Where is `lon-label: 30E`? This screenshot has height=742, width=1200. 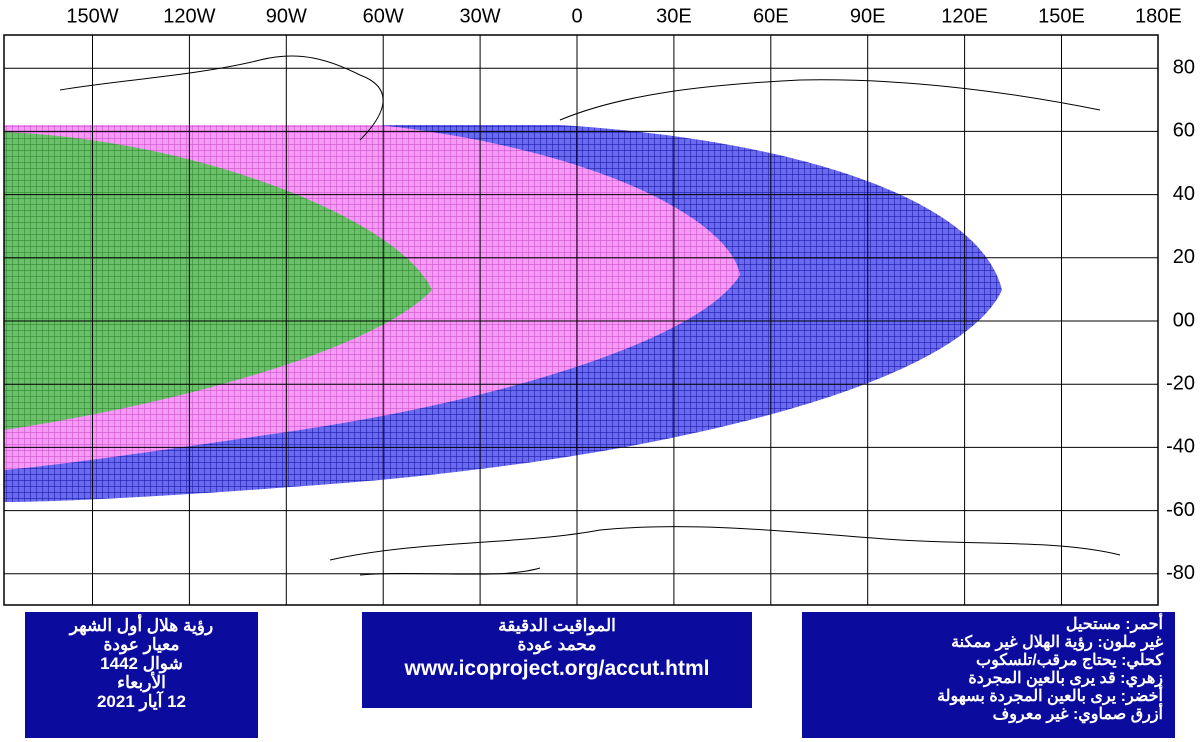 lon-label: 30E is located at coordinates (674, 16).